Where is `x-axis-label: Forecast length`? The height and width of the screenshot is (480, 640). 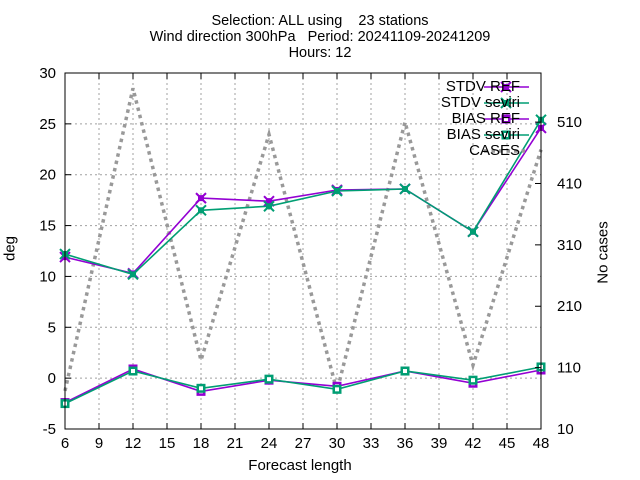
x-axis-label: Forecast length is located at coordinates (300, 465).